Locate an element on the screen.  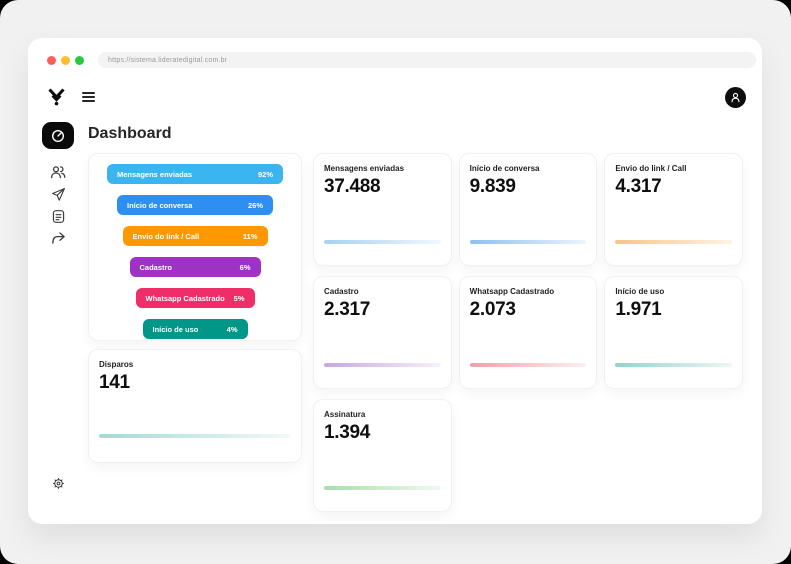
funnel-bar-label: Cadastro is located at coordinates (156, 267).